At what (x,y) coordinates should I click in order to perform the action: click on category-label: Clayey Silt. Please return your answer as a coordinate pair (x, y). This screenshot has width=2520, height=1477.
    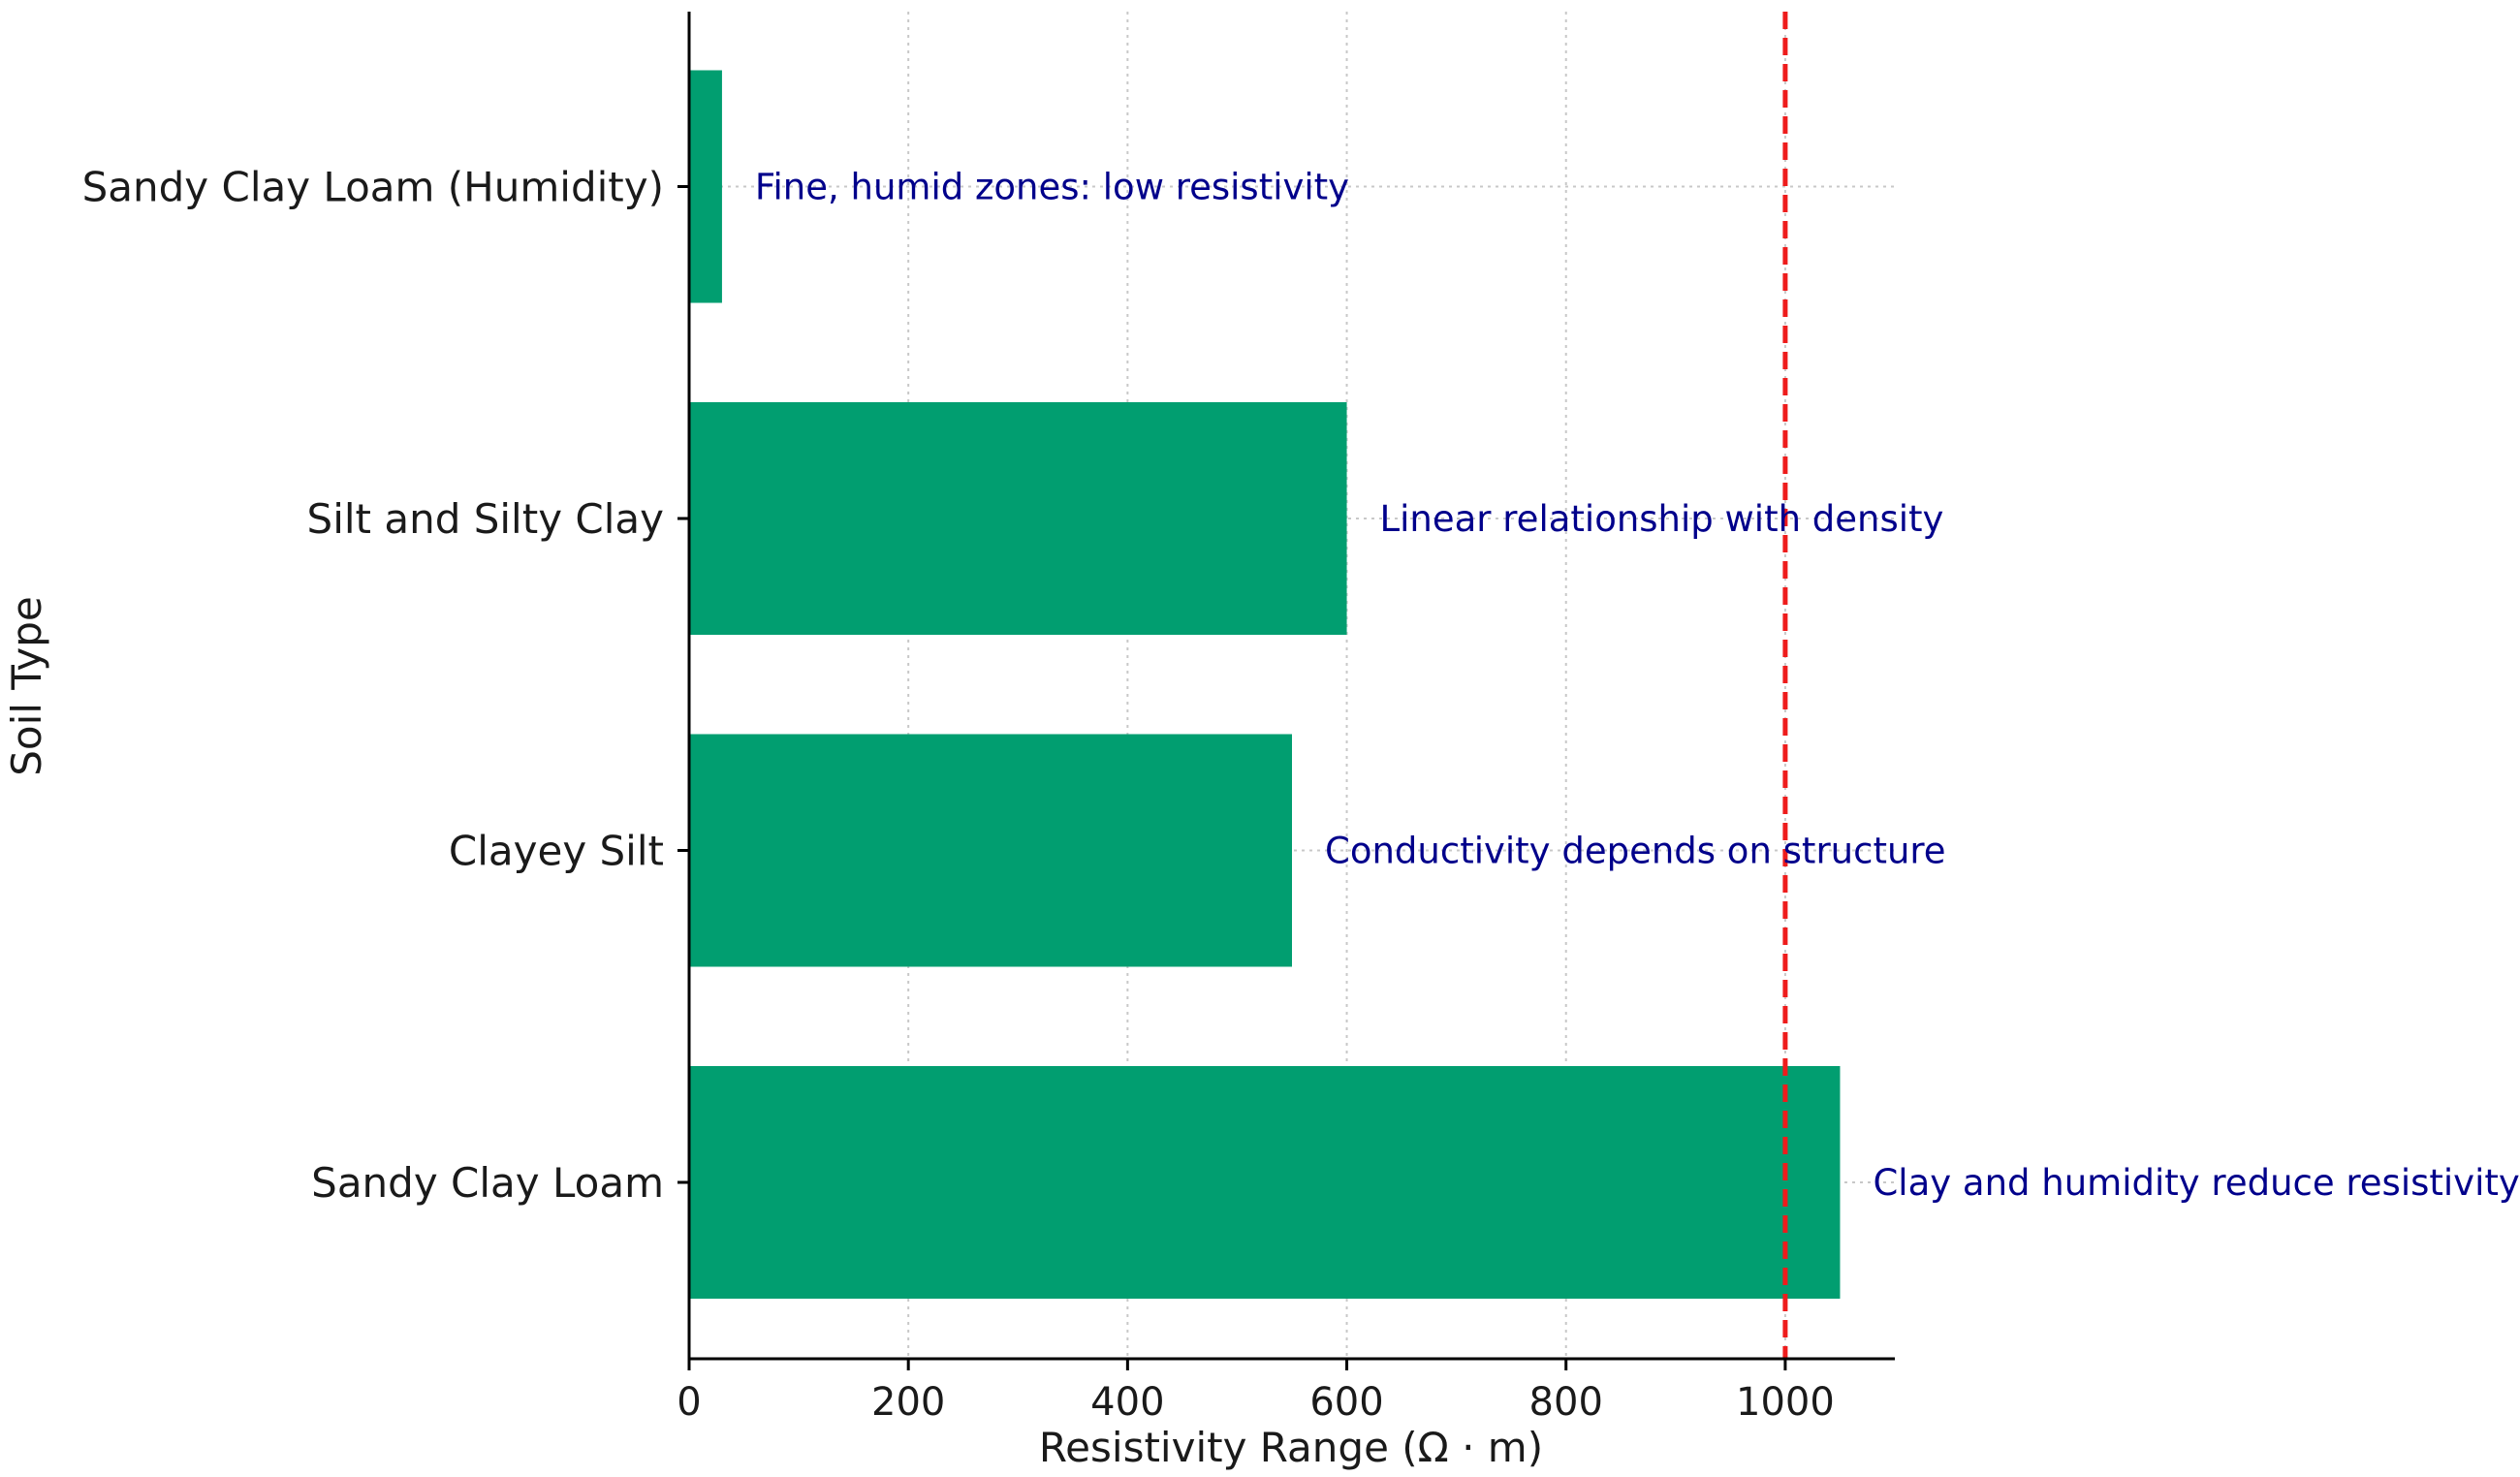
    Looking at the image, I should click on (557, 851).